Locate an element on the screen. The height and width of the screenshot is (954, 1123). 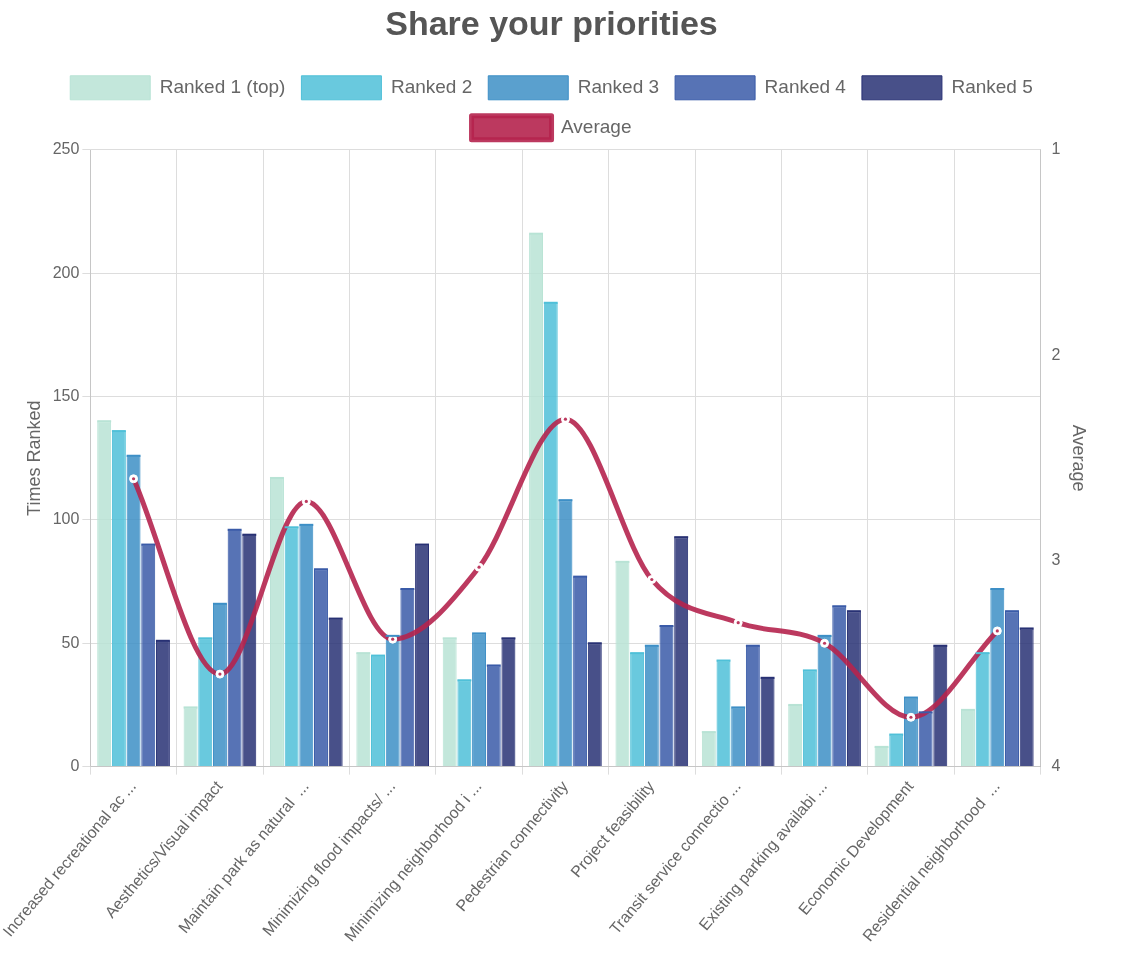
legend-label: Ranked 3 is located at coordinates (618, 87).